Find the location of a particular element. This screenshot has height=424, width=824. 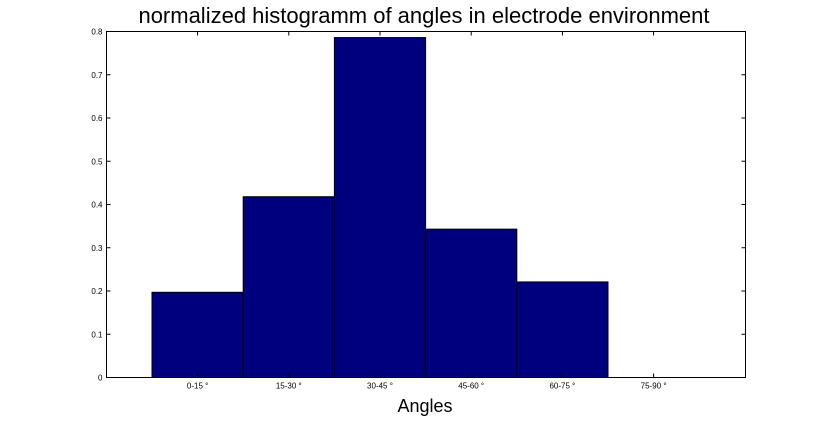

x-tick-label: 15-30 ° is located at coordinates (289, 386).